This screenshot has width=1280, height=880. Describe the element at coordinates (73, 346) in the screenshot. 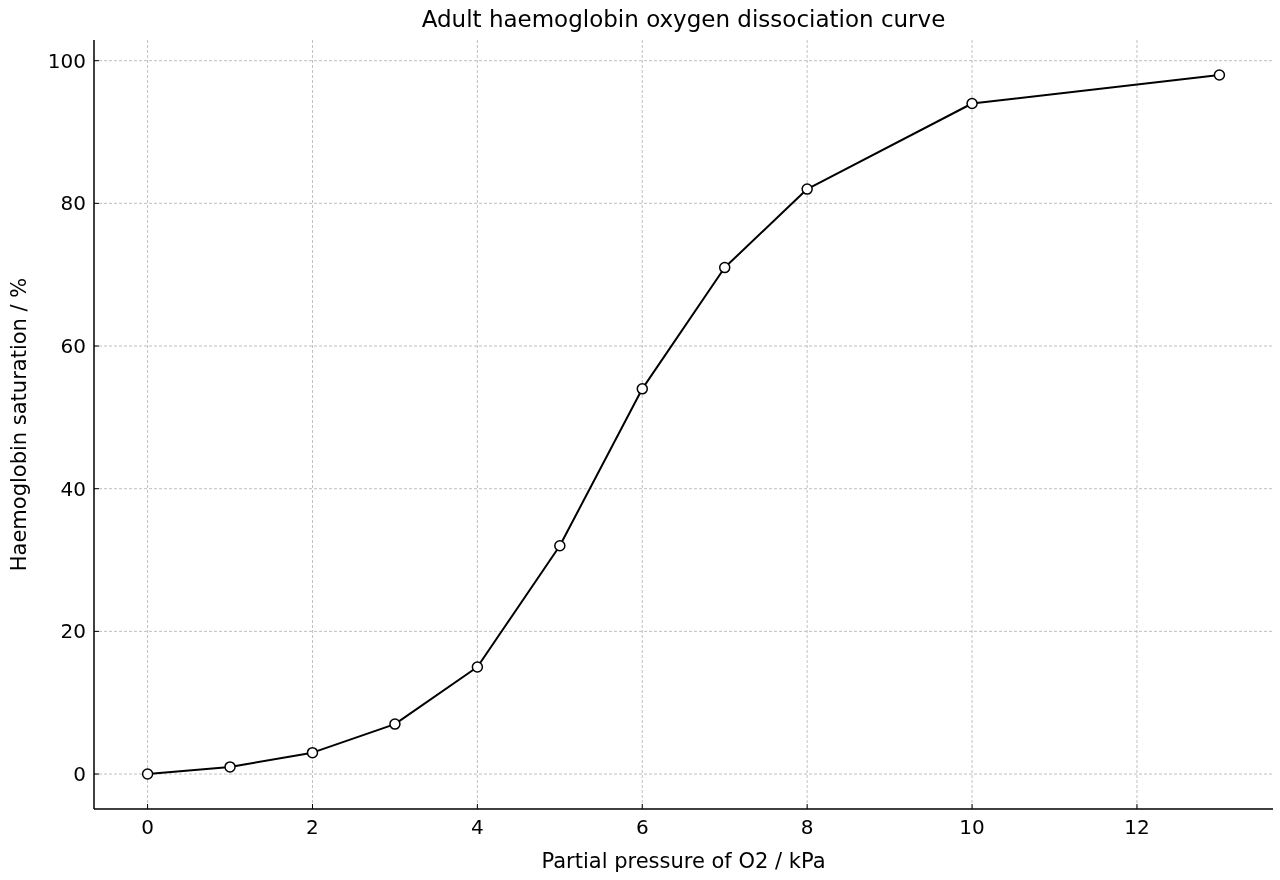

I see `y-tick-label: 60` at that location.